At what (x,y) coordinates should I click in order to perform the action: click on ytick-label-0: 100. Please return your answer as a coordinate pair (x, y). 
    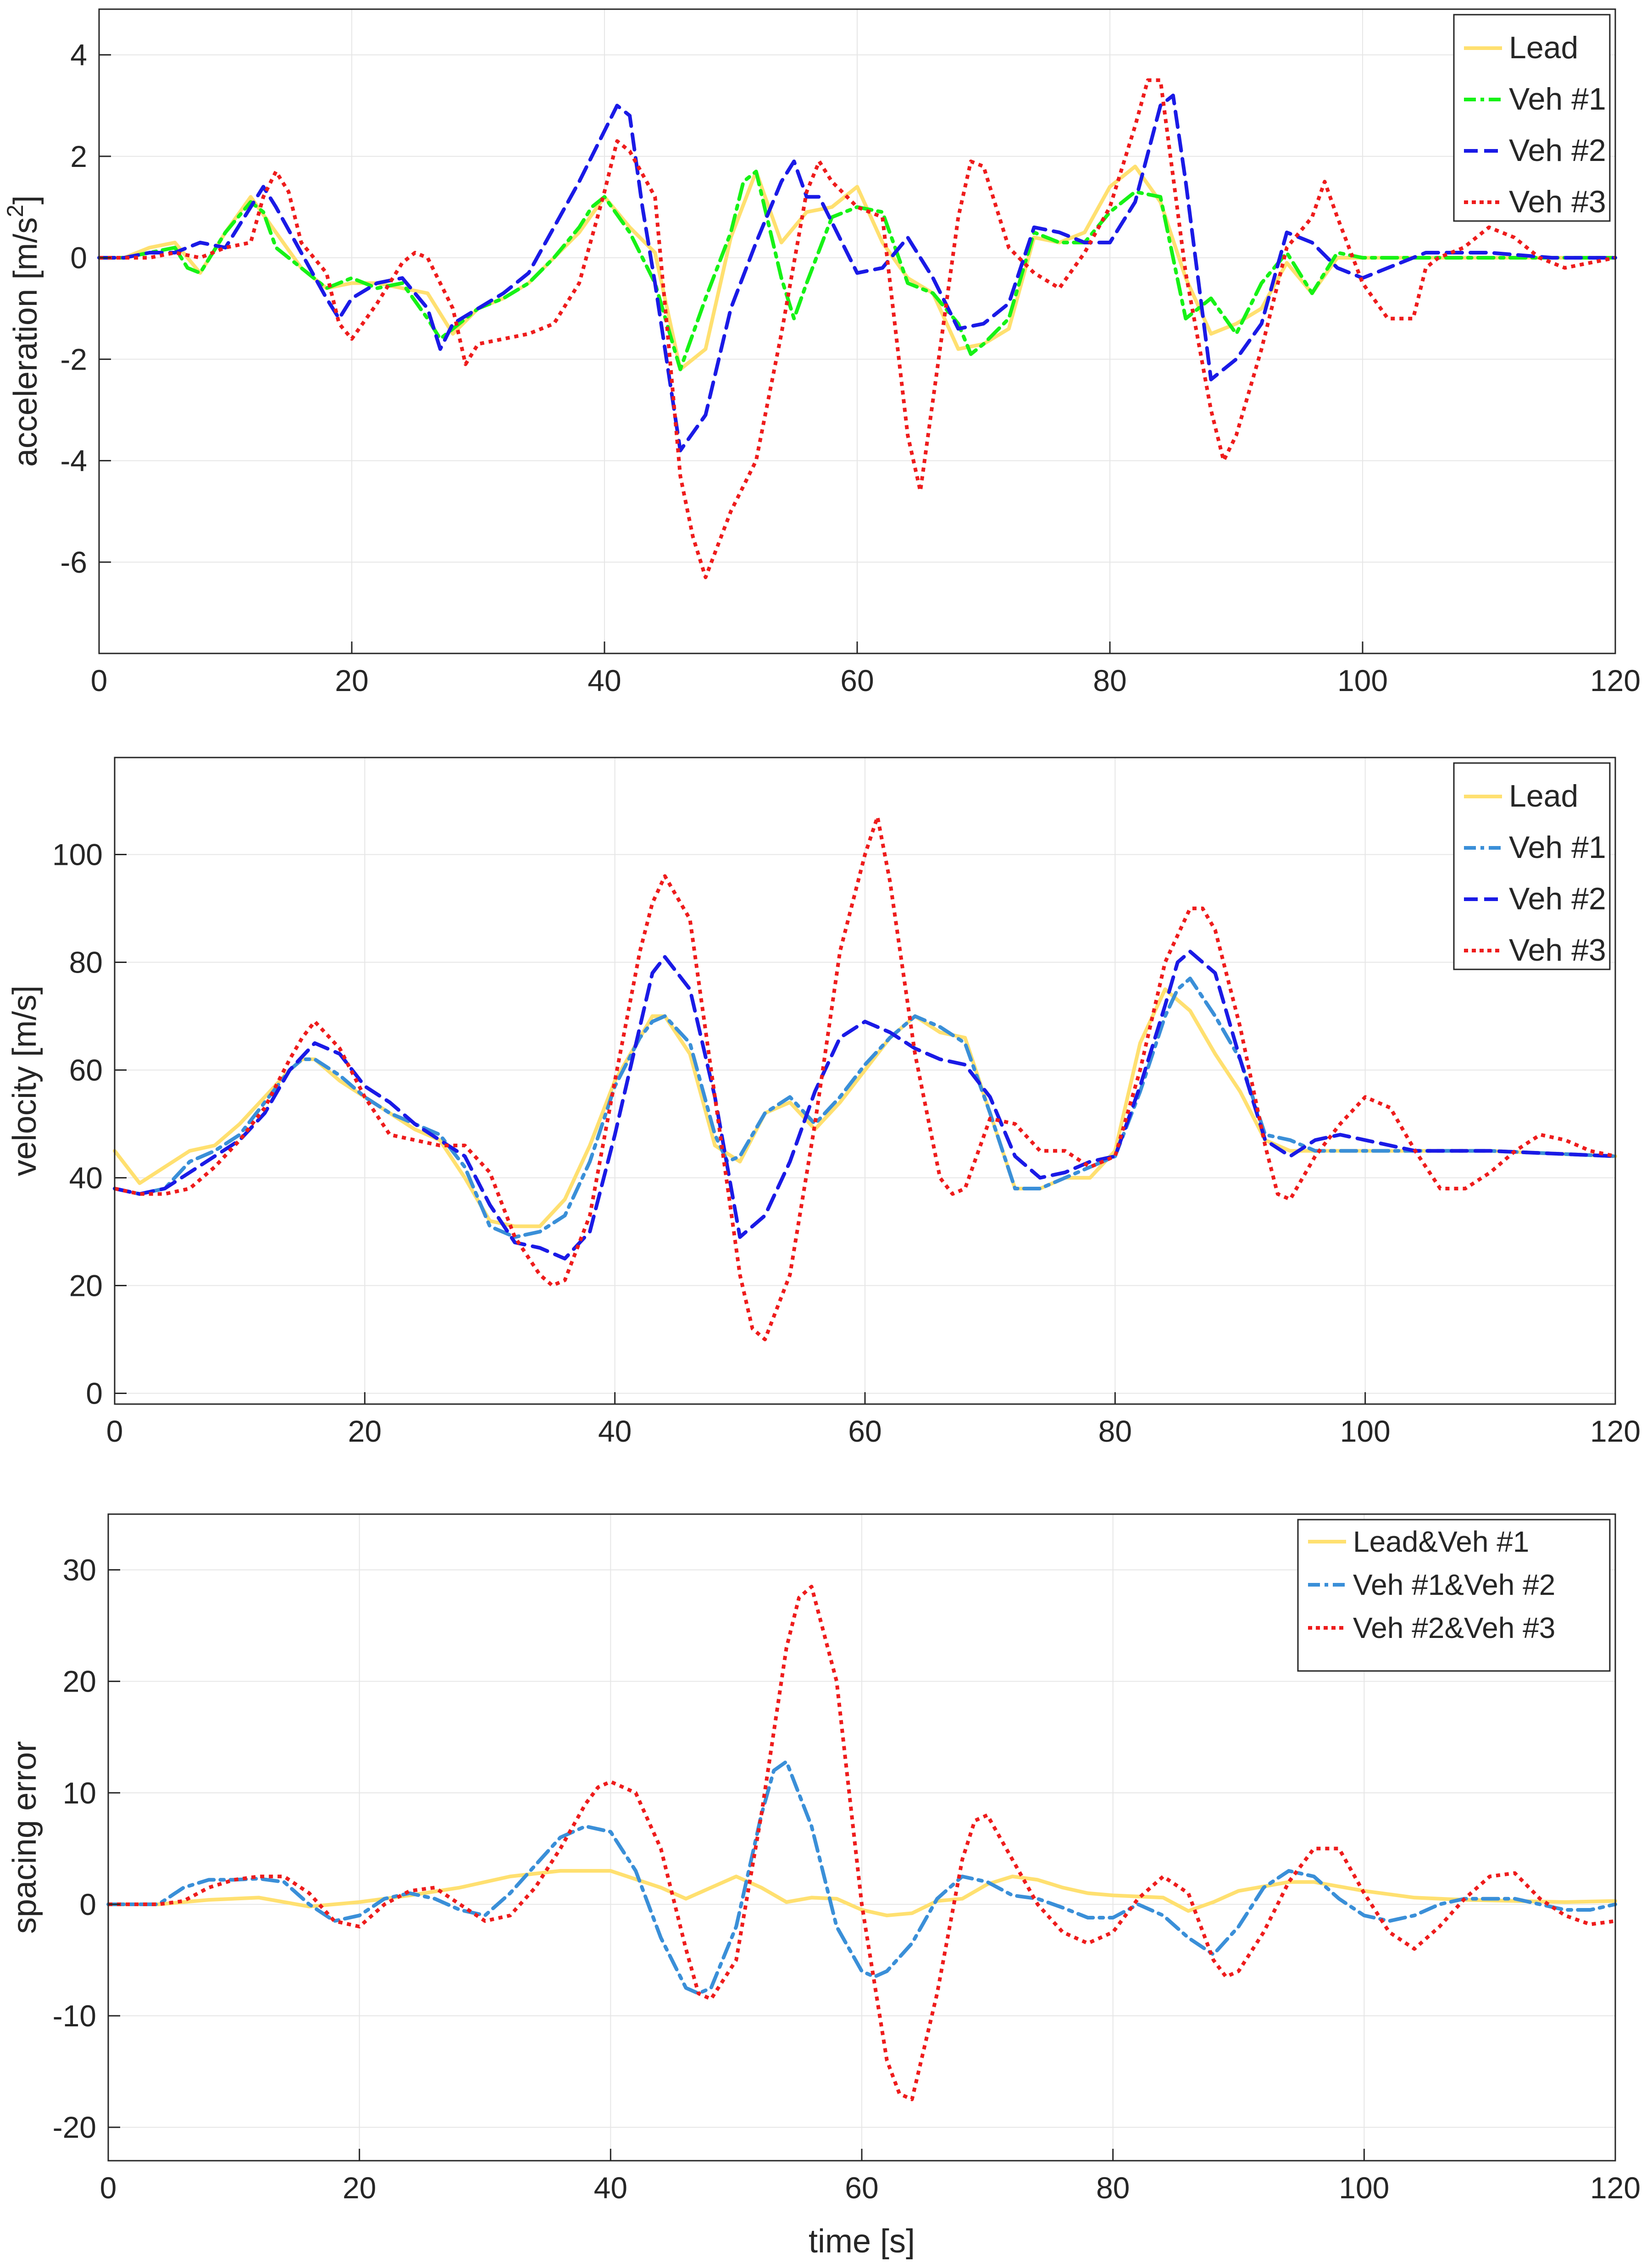
    Looking at the image, I should click on (77, 855).